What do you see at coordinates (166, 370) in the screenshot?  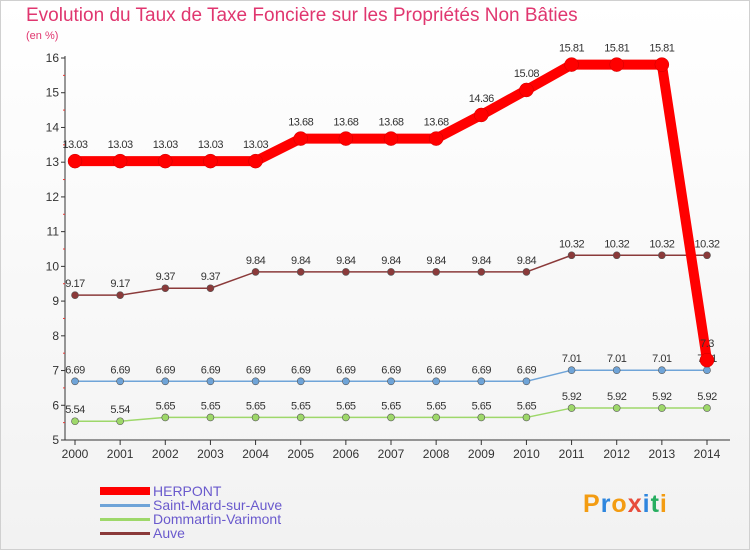 I see `data-label-saint-mard-sur-auve-2002: 6.69` at bounding box center [166, 370].